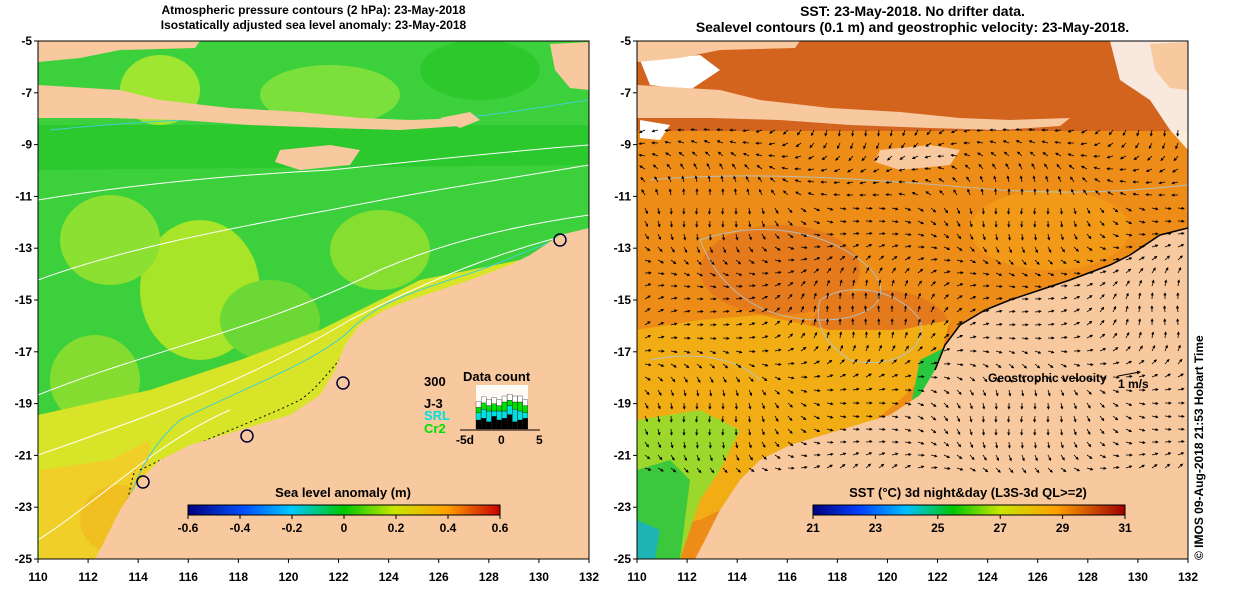  I want to click on left-lon-label: 110, so click(38, 577).